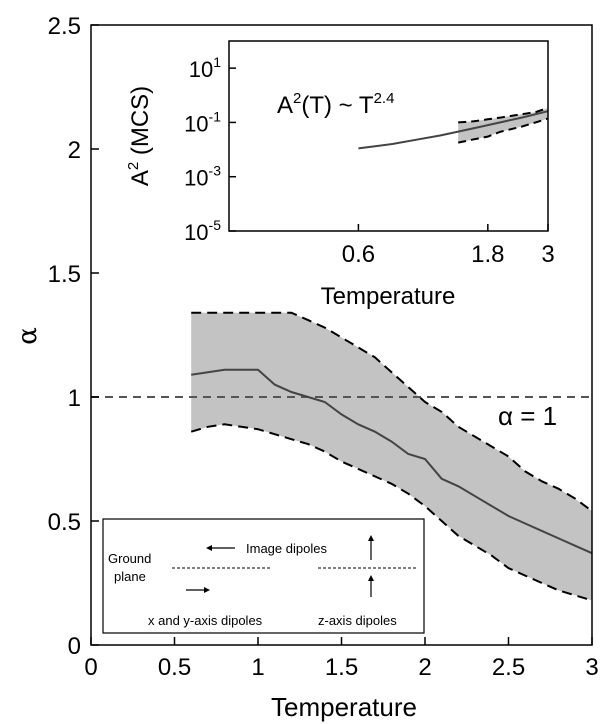 This screenshot has width=600, height=724. I want to click on y-tick-label: 1.5, so click(64, 274).